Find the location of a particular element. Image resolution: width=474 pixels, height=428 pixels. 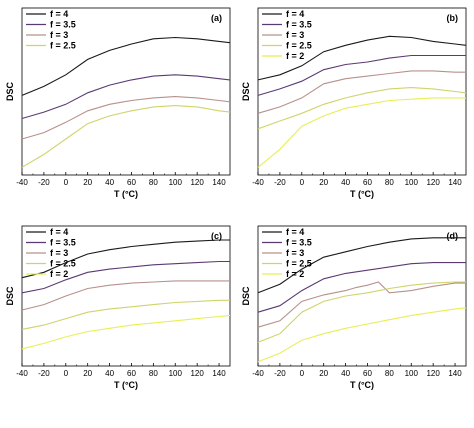

panel-label: (c) is located at coordinates (216, 236).